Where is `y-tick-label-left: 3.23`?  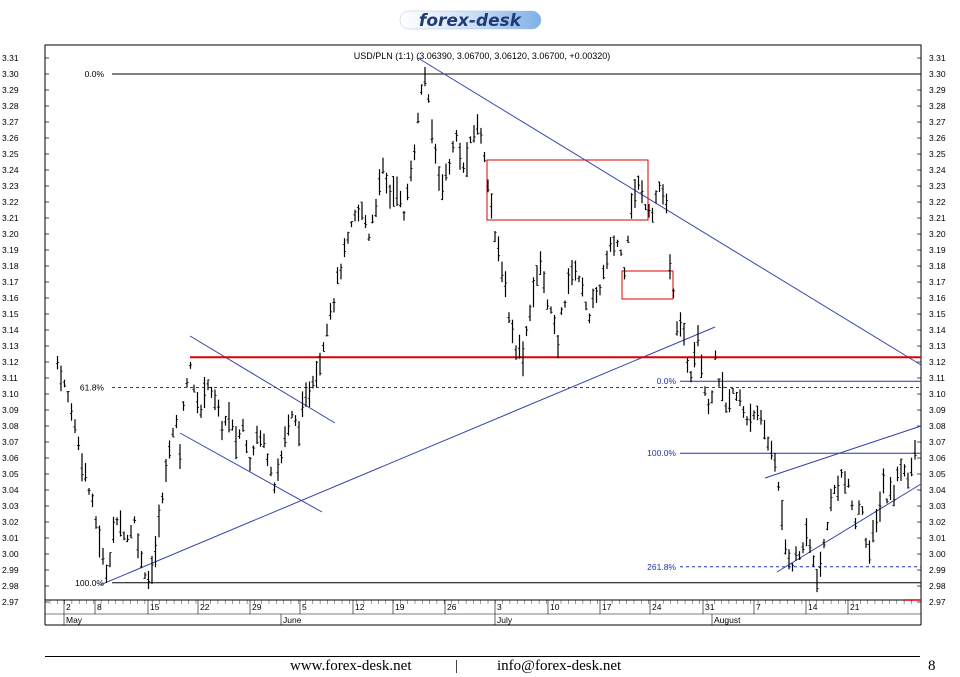
y-tick-label-left: 3.23 is located at coordinates (10, 186).